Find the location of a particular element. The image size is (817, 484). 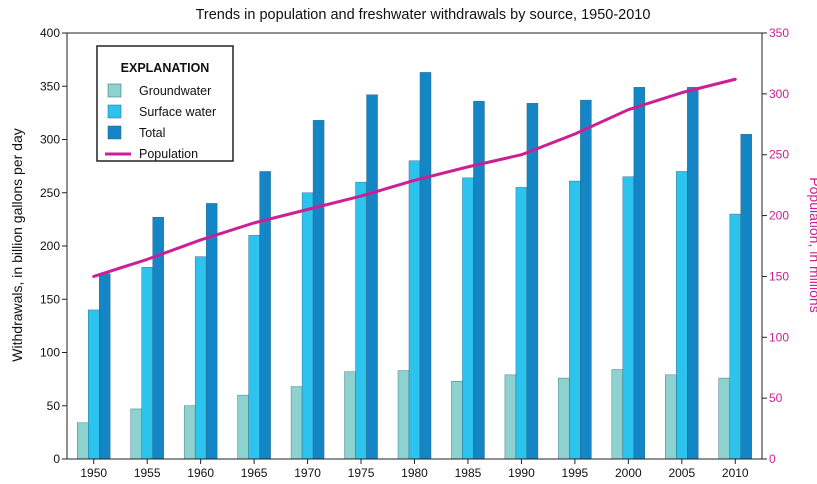

bar-surface-water-2005 is located at coordinates (682, 315).